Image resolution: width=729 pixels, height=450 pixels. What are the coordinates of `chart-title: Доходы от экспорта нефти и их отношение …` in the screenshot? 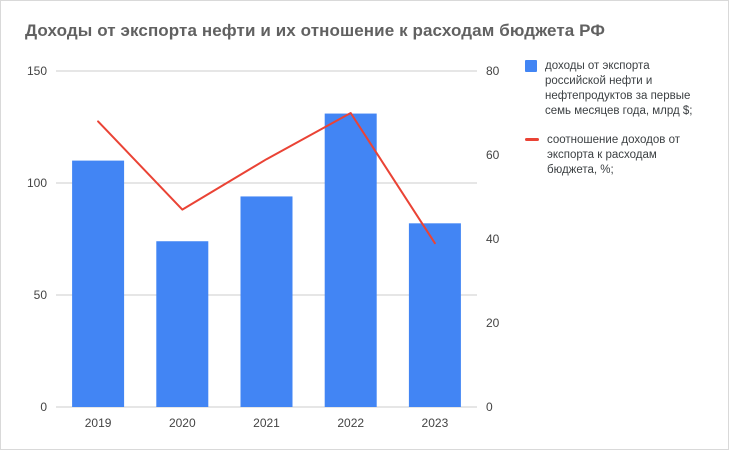 It's located at (315, 30).